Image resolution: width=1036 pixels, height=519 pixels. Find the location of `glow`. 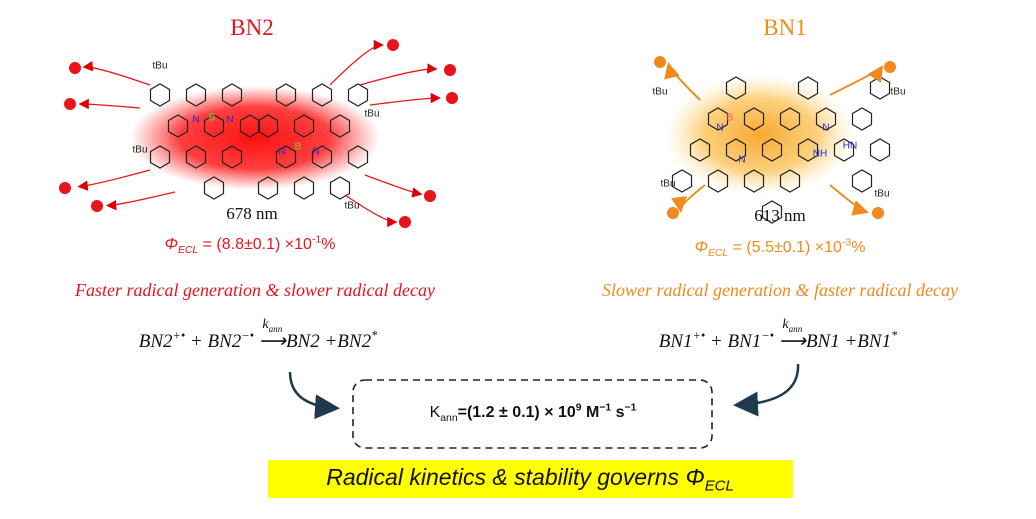

glow is located at coordinates (255, 138).